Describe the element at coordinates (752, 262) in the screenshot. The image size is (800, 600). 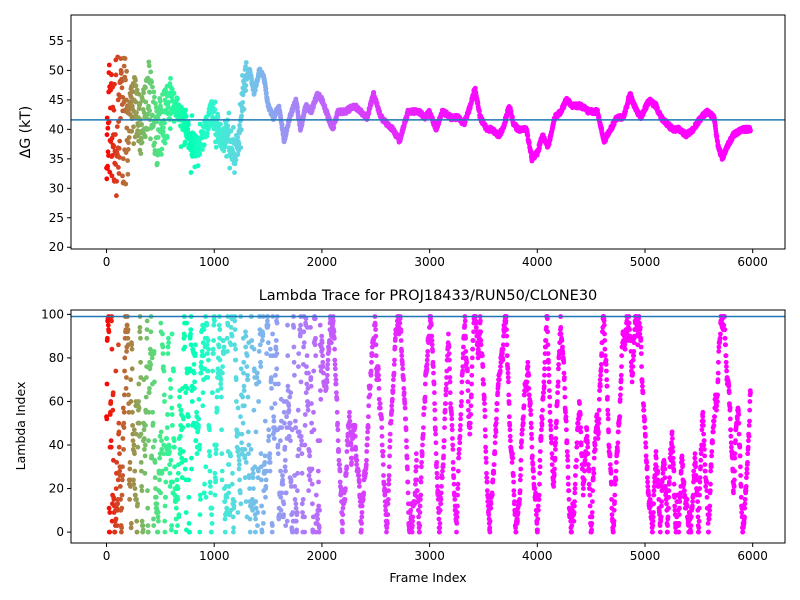
I see `x-tick-label: 6000` at that location.